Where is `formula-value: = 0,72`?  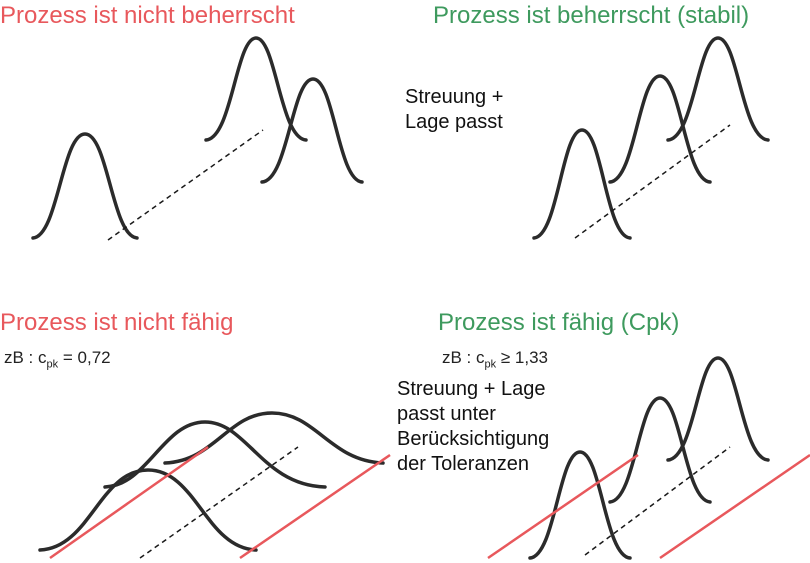
formula-value: = 0,72 is located at coordinates (84, 357).